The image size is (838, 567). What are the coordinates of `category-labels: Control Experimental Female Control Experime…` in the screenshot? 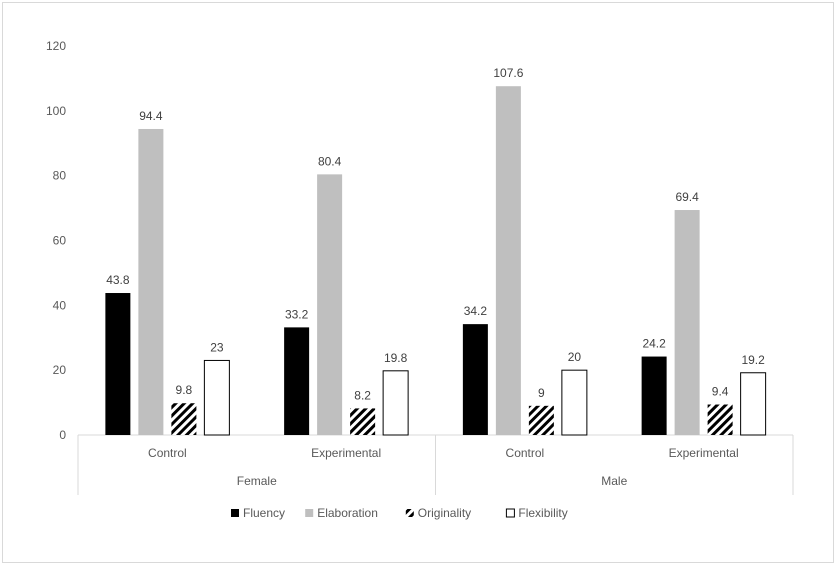 It's located at (443, 467).